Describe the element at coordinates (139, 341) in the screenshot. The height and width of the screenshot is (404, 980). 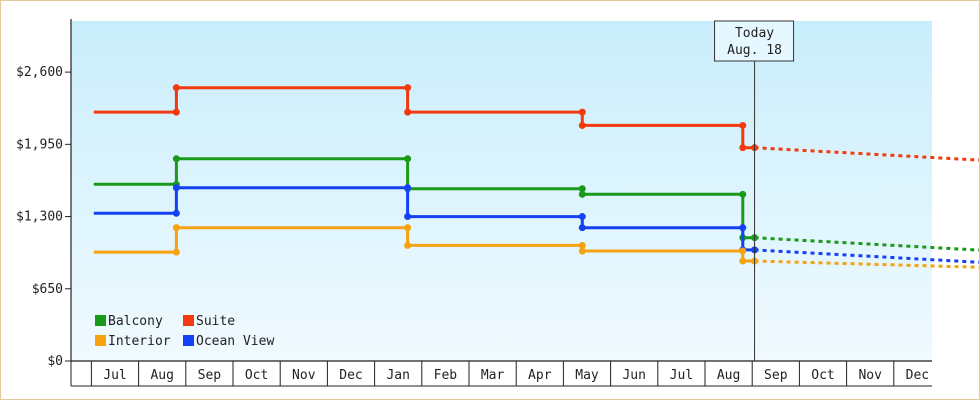
I see `legend-label: Interior` at that location.